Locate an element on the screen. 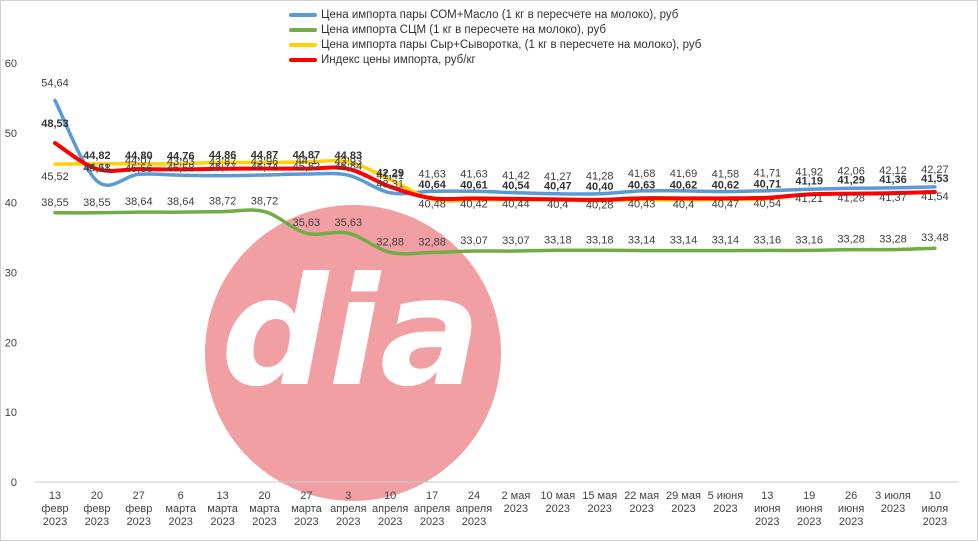  y-tick-label: 60 is located at coordinates (11, 64).